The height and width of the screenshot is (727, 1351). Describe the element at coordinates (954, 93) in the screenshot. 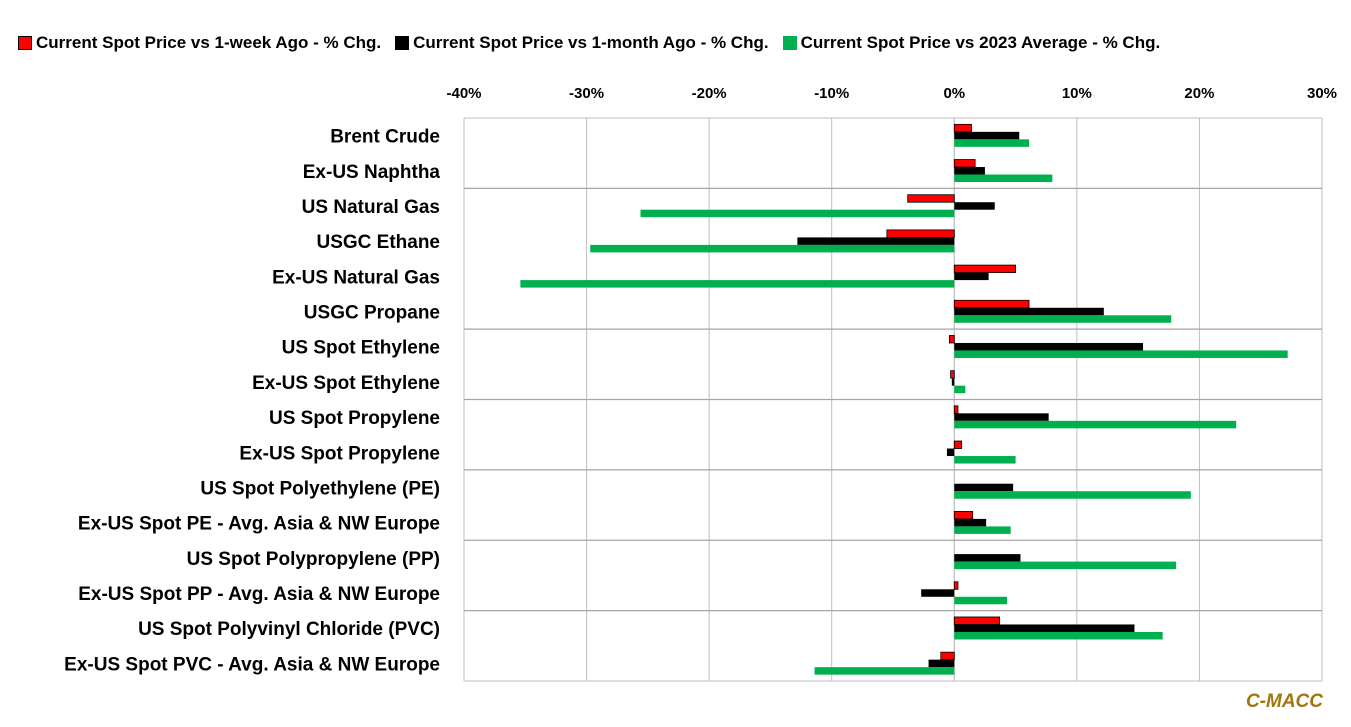

I see `x-tick-label: 0%` at that location.